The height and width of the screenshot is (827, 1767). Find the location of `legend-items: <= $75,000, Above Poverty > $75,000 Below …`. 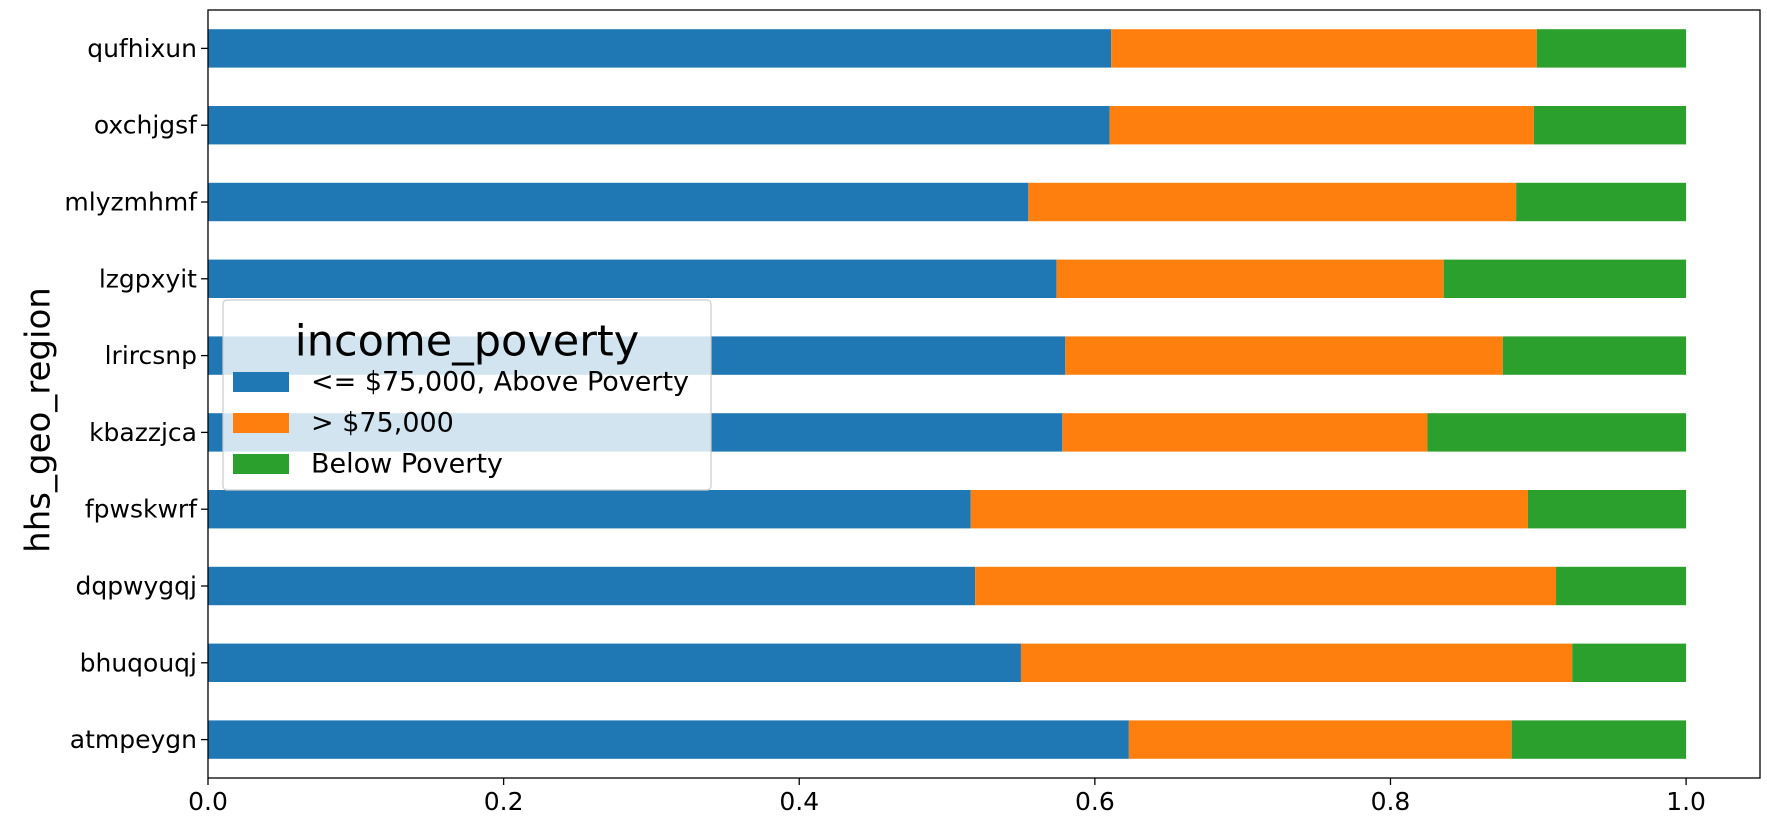

legend-items: <= $75,000, Above Poverty > $75,000 Below … is located at coordinates (461, 423).